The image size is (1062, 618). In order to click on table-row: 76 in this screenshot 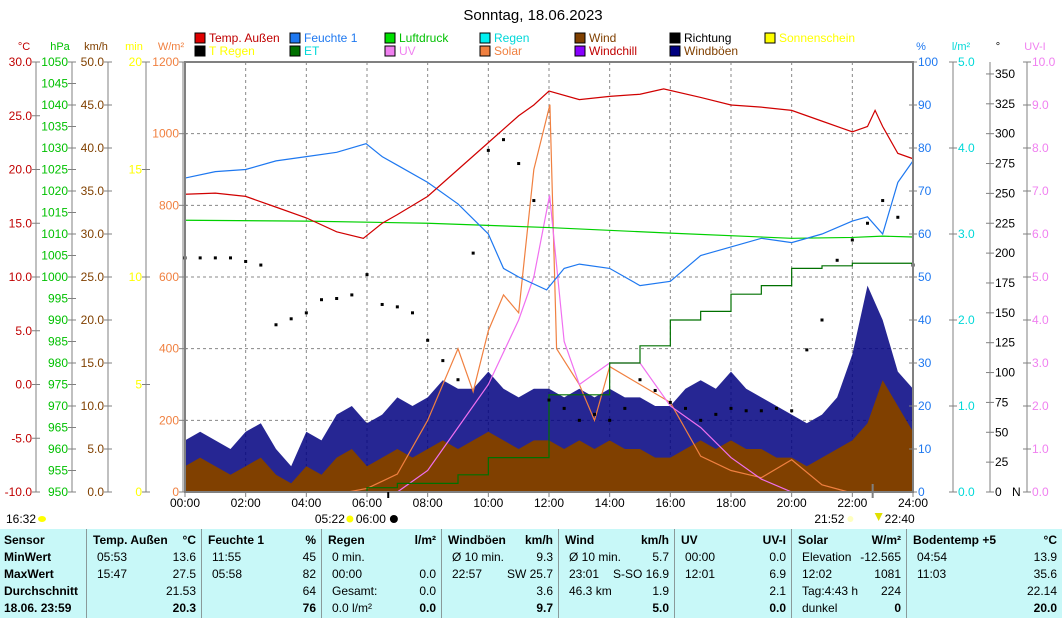, I will do `click(262, 608)`.